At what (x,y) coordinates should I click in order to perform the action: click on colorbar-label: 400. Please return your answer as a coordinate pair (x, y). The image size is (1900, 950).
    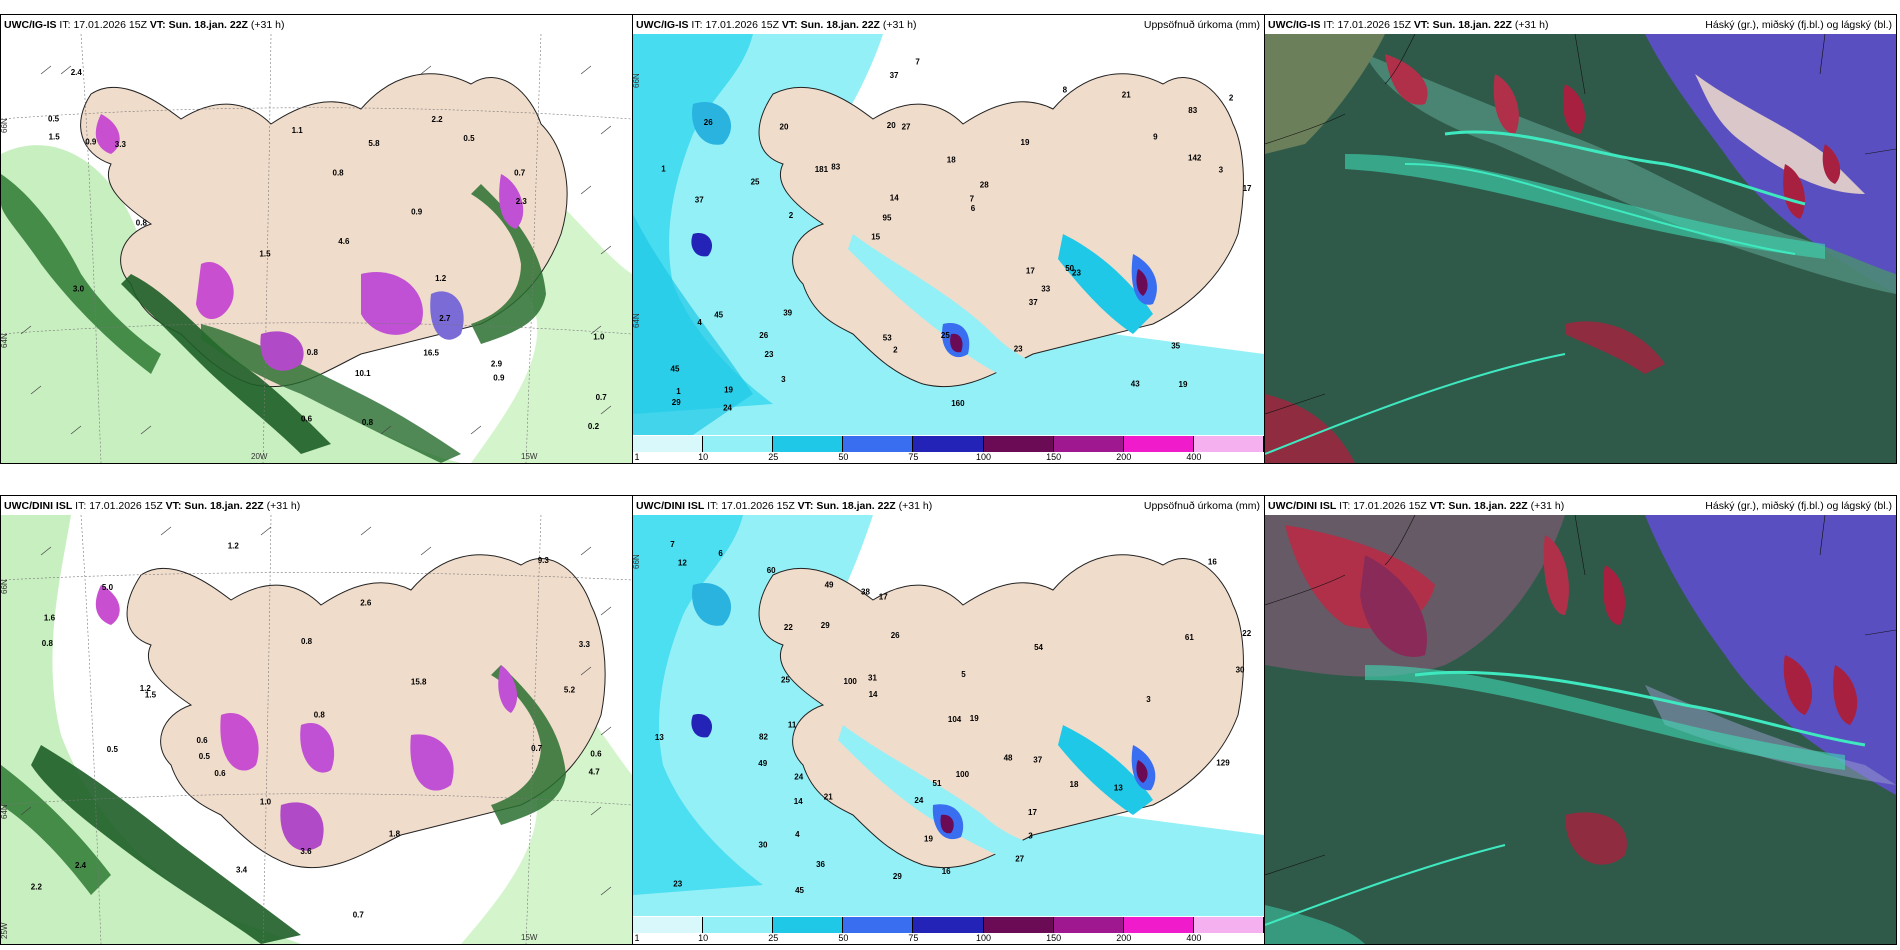
    Looking at the image, I should click on (1194, 938).